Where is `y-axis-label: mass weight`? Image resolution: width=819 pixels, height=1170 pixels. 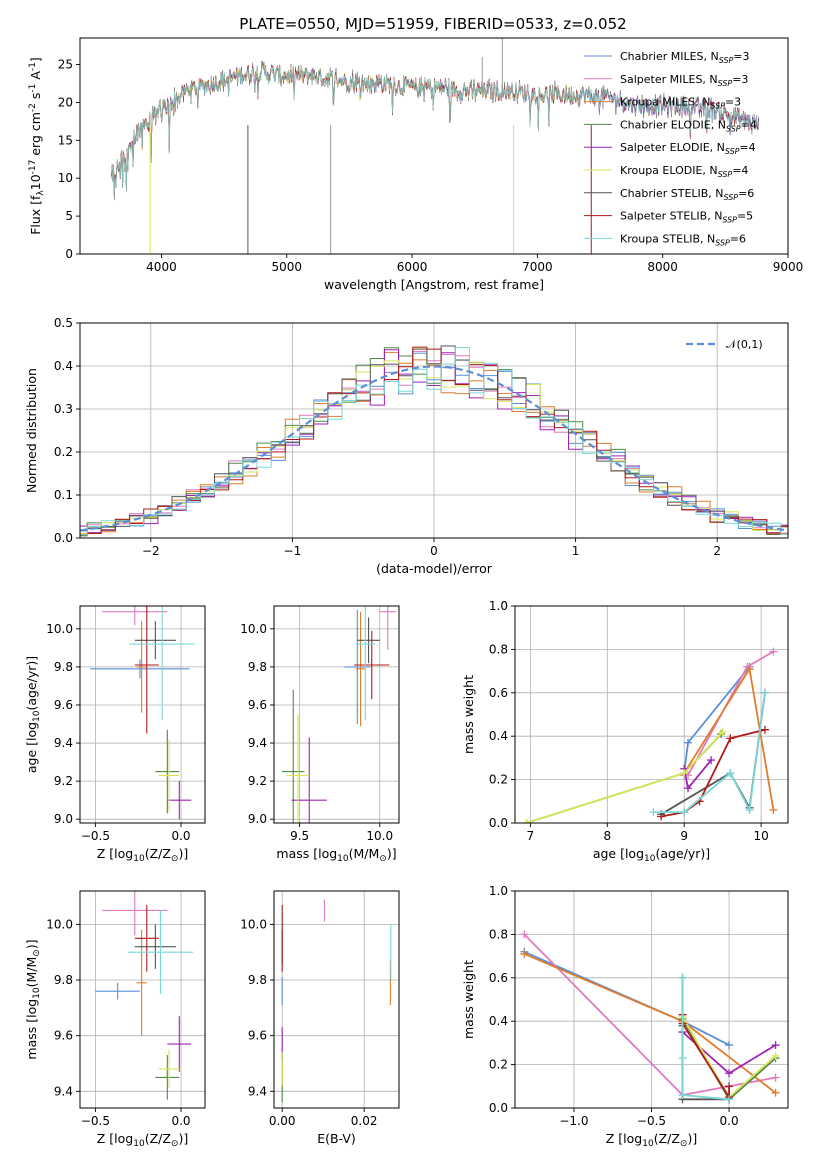
y-axis-label: mass weight is located at coordinates (468, 999).